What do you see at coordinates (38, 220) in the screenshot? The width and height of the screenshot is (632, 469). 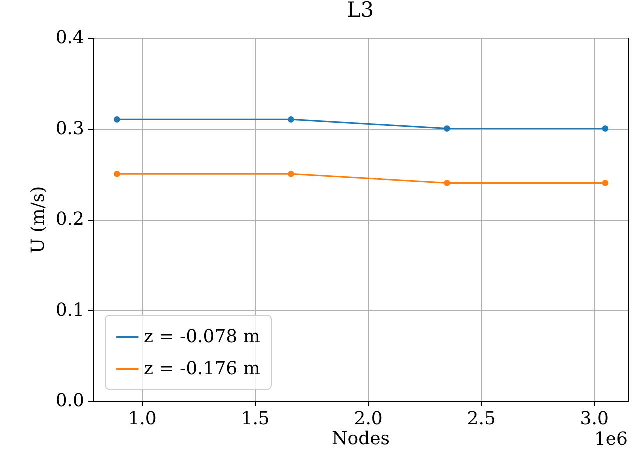 I see `y-axis-title: U (m/s)` at bounding box center [38, 220].